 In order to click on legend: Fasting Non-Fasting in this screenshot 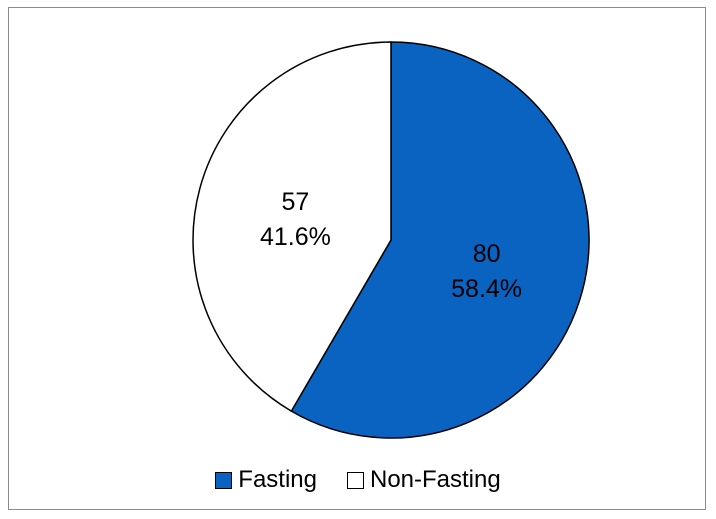, I will do `click(358, 480)`.